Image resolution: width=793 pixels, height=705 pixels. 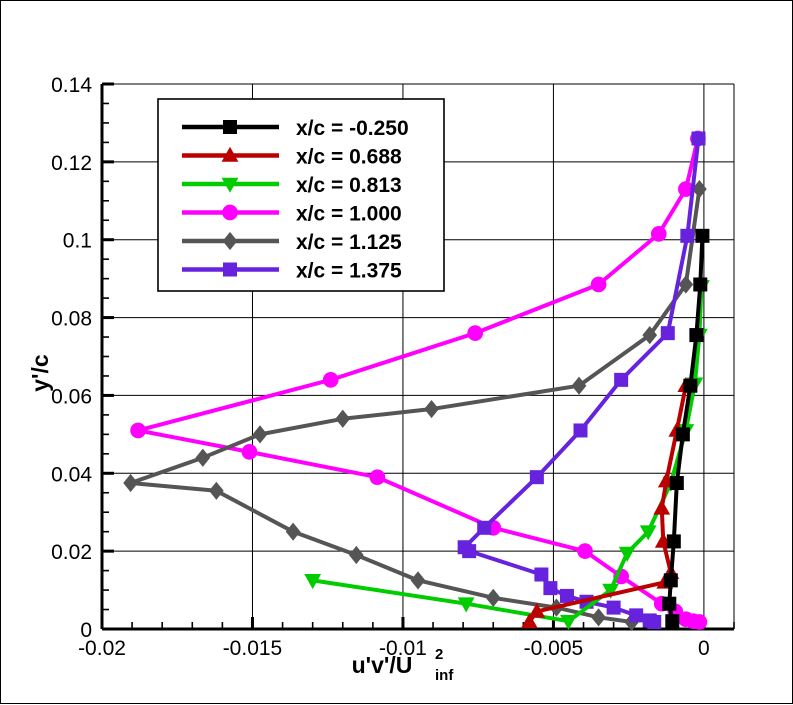 I want to click on chart-series, so click(x=686, y=428).